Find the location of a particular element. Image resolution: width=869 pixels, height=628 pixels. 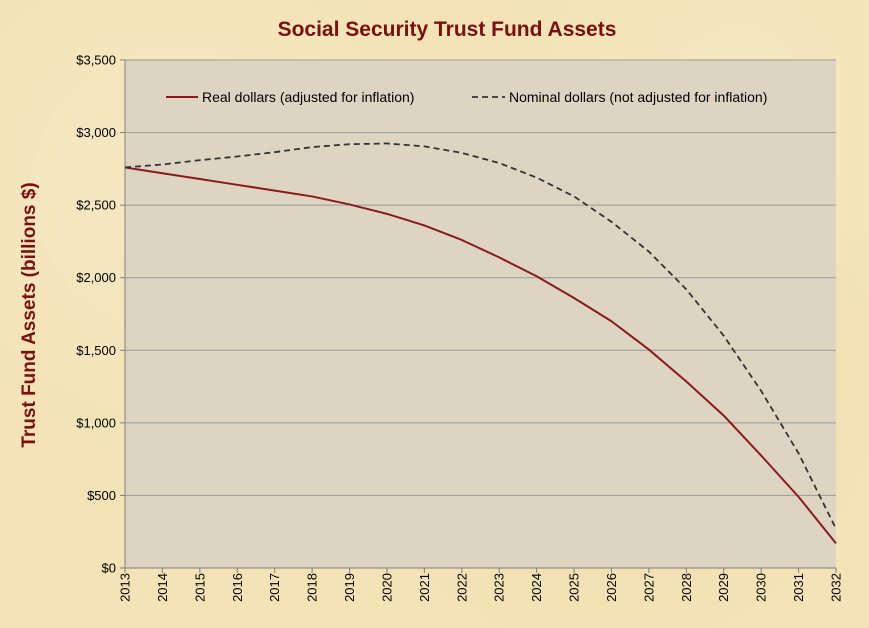

x-tick-label: 2025 is located at coordinates (574, 587).